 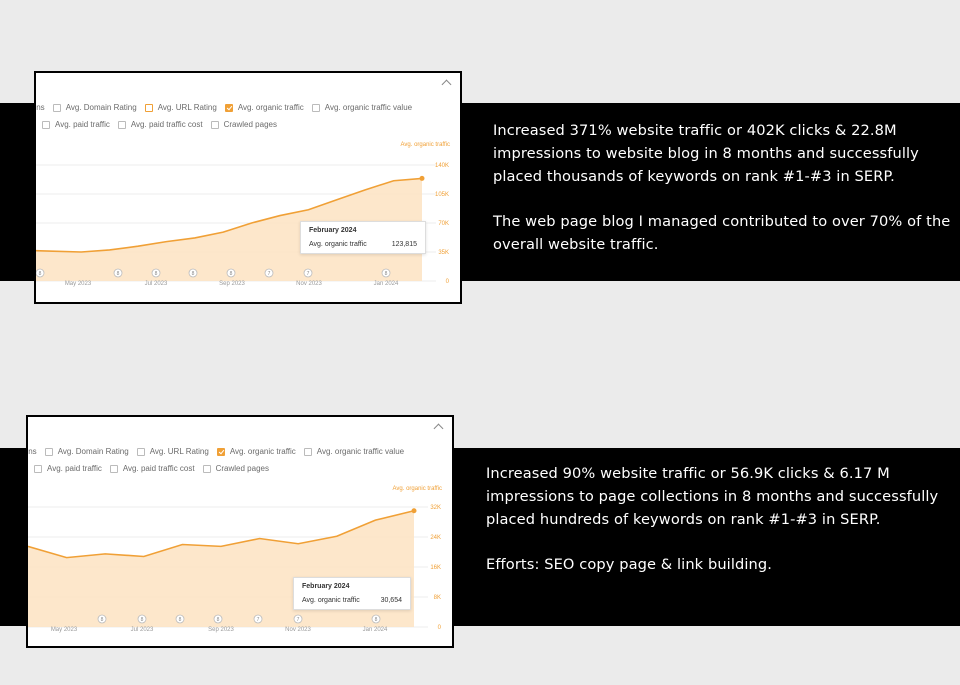 I want to click on x-tick-label: Jan 2024, so click(x=386, y=284).